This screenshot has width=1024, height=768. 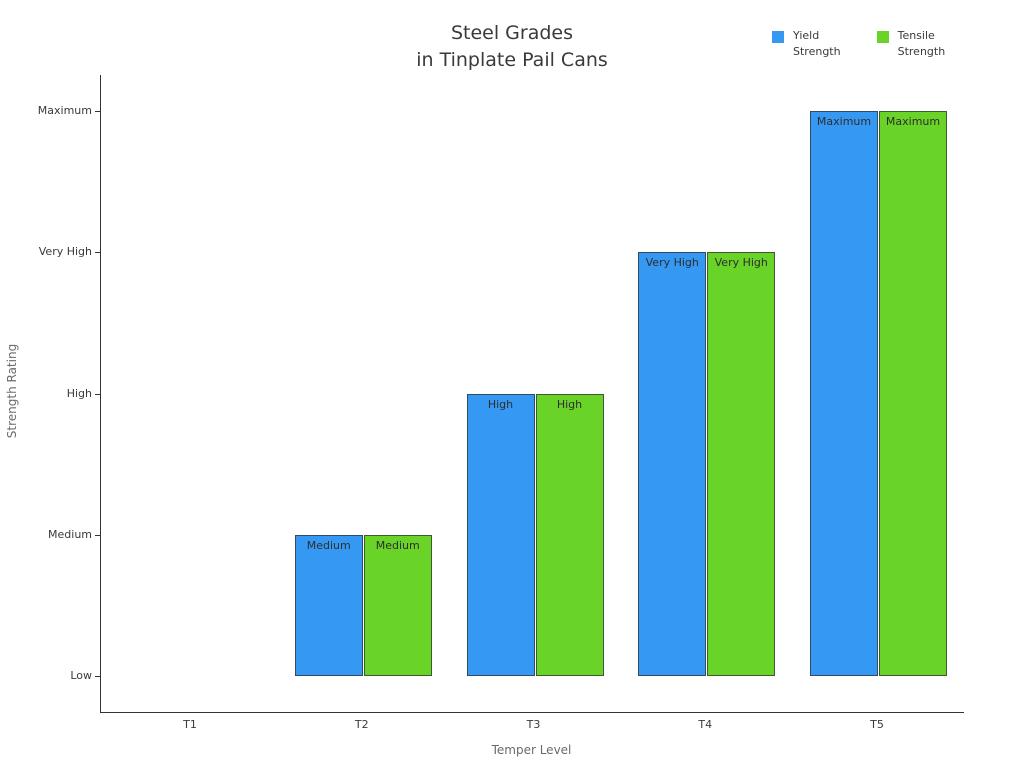 I want to click on chart-title: Steel Grades in Tinplate Pail Cans, so click(x=512, y=47).